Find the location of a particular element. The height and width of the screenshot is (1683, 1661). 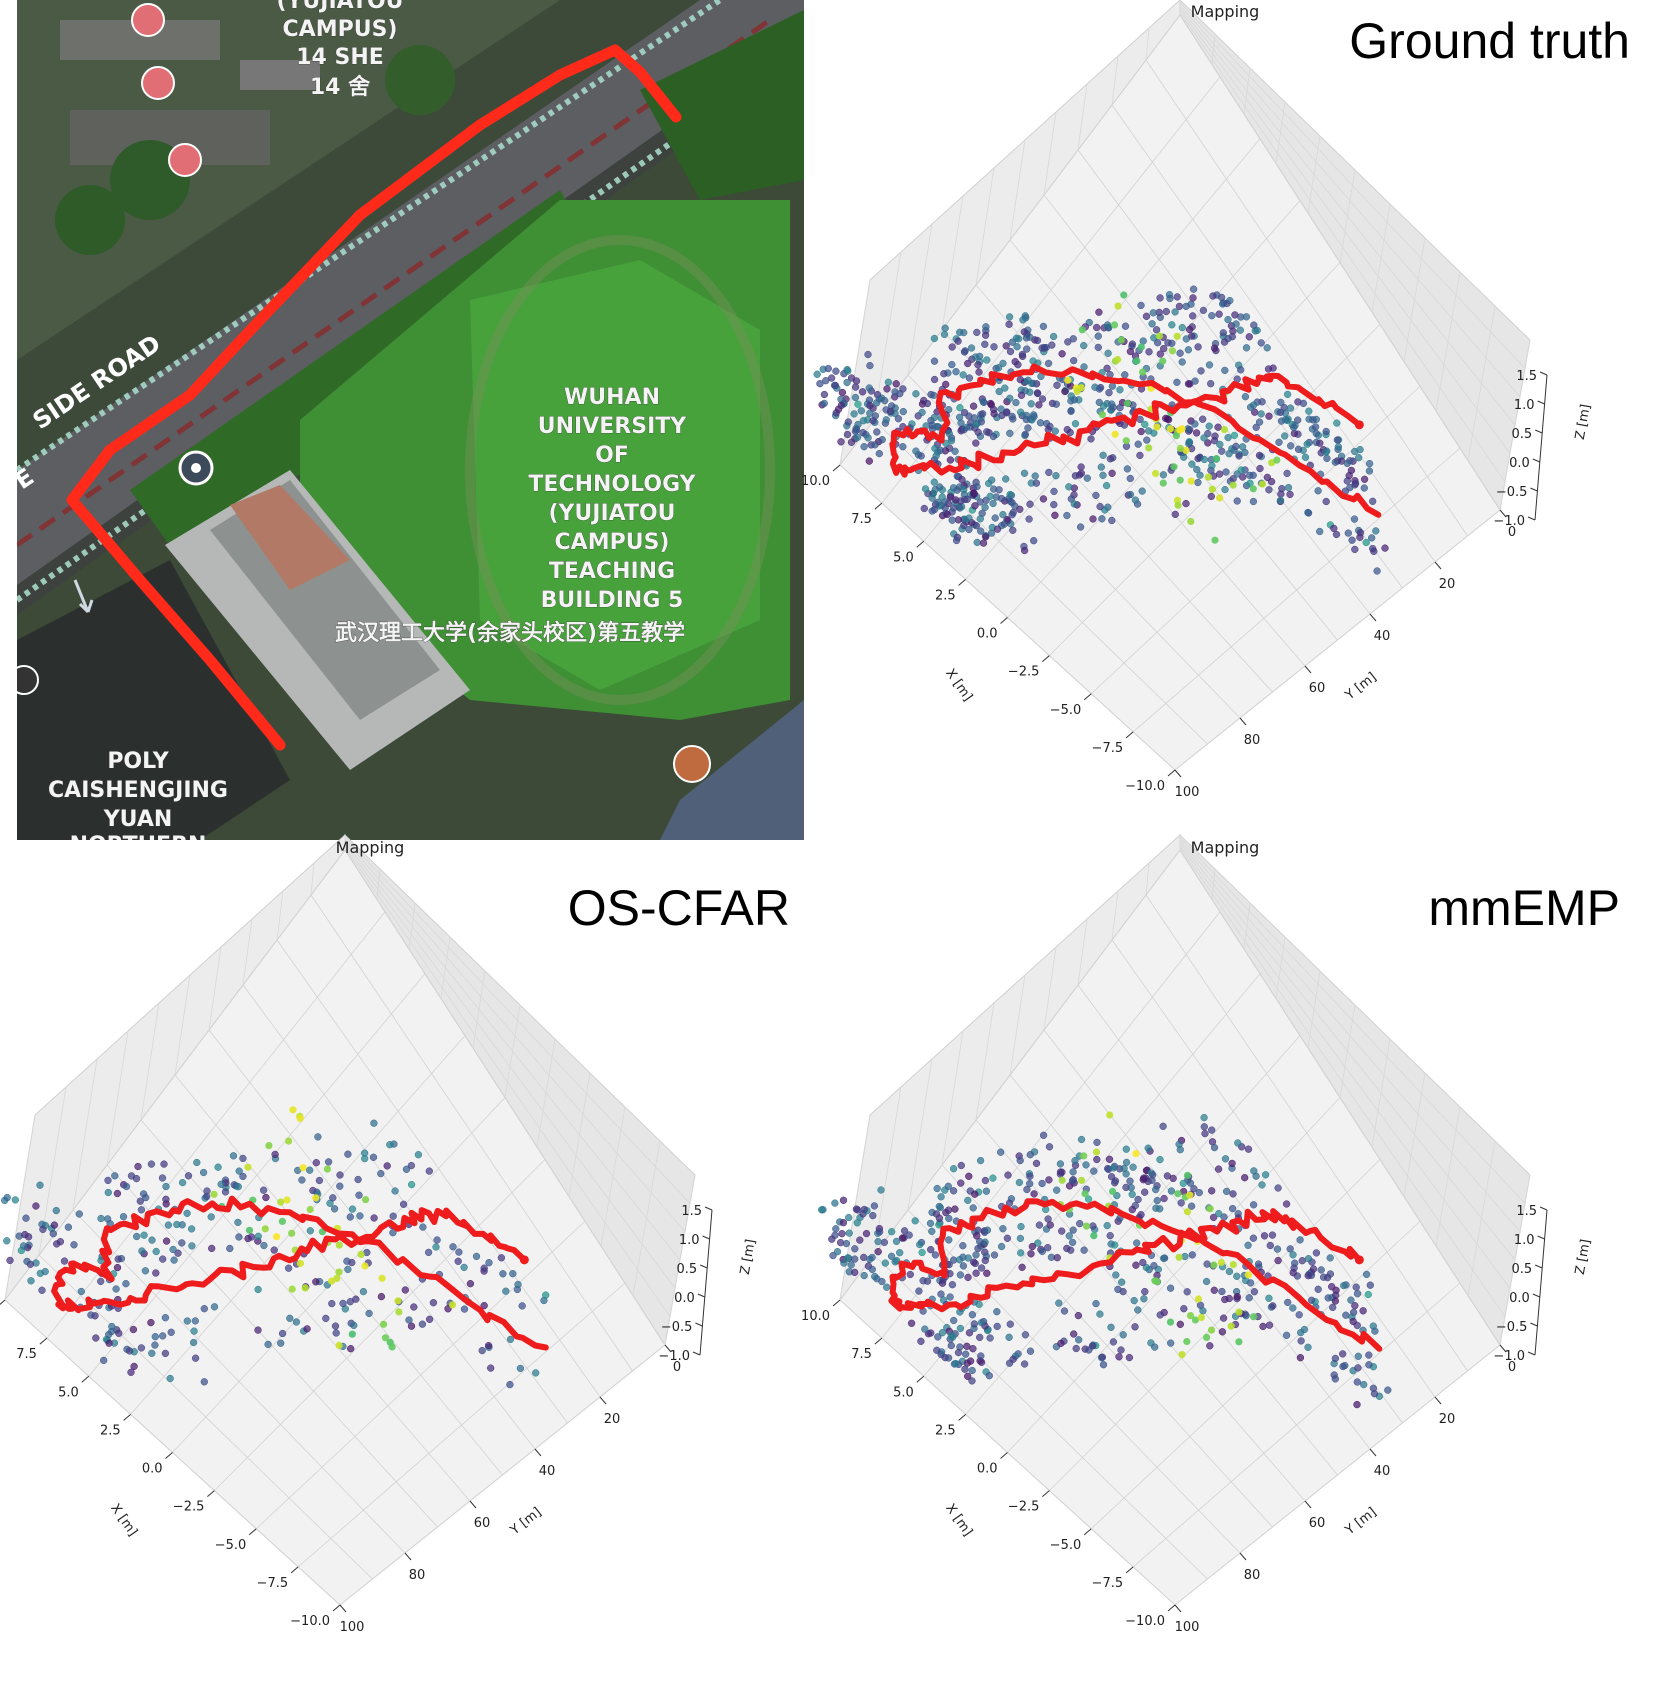

x-tick-mark is located at coordinates (920, 544).